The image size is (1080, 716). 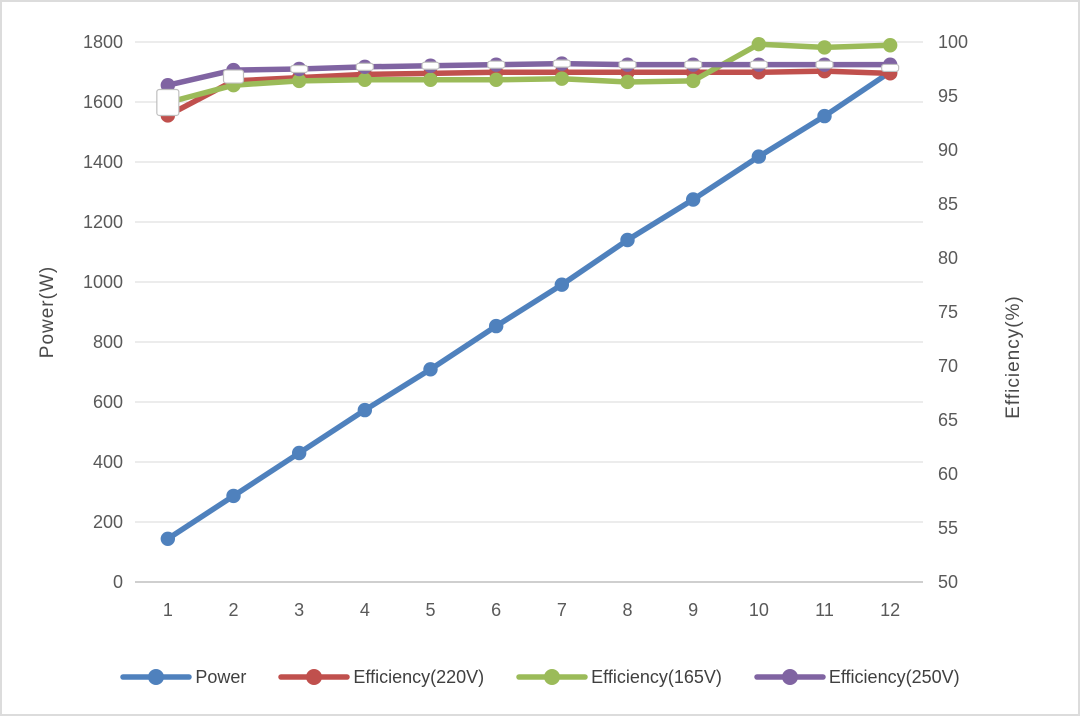 What do you see at coordinates (103, 102) in the screenshot?
I see `left-axis-tick-label: 1600` at bounding box center [103, 102].